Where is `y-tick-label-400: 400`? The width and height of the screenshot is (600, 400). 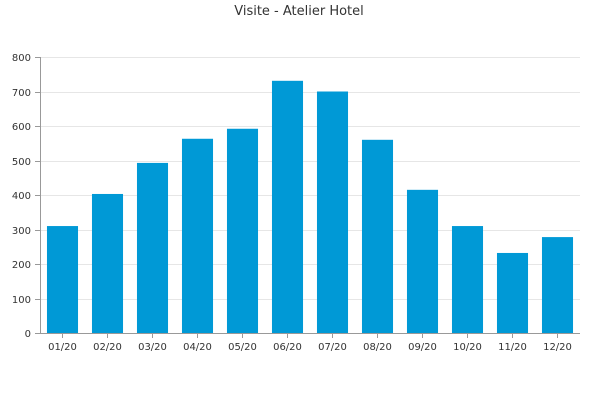 y-tick-label-400: 400 is located at coordinates (21, 196).